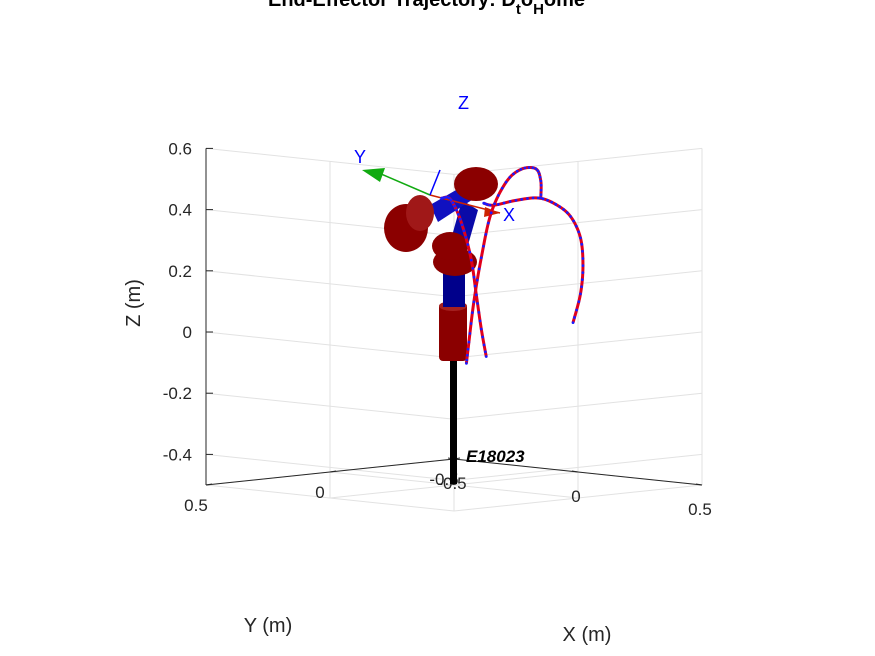  Describe the element at coordinates (435, 182) in the screenshot. I see `frame-z-axis` at that location.